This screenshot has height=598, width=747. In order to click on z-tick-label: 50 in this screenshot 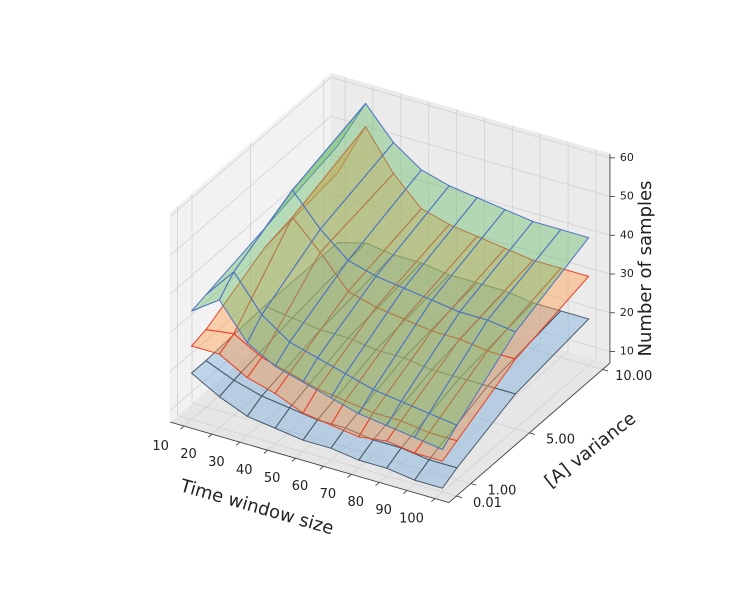, I will do `click(627, 196)`.